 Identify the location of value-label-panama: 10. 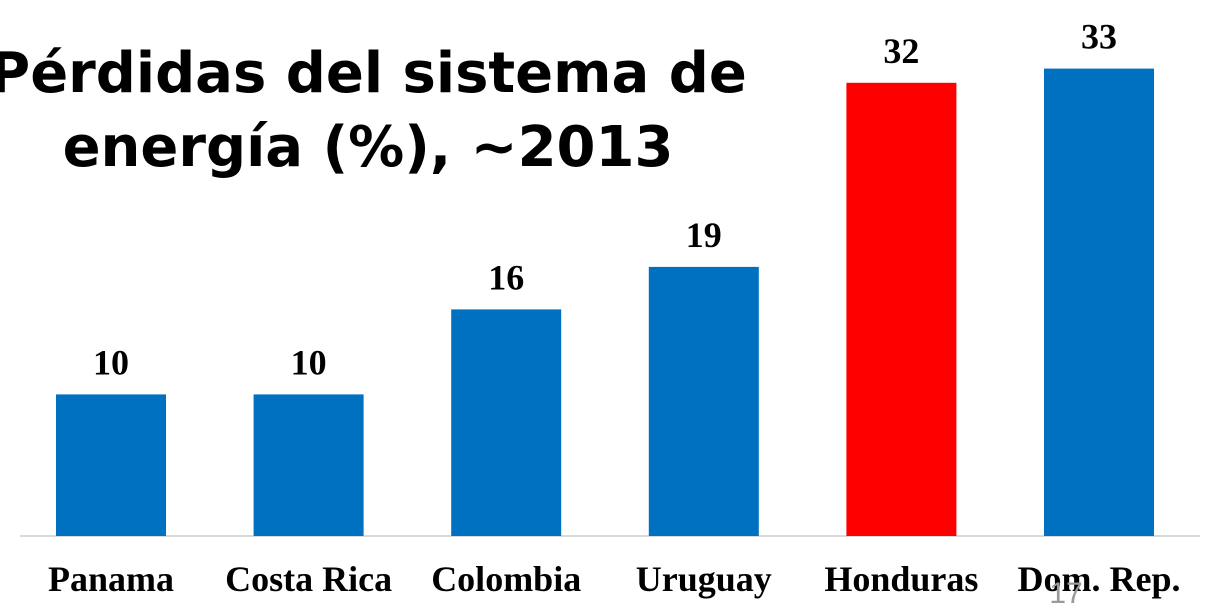
(111, 362).